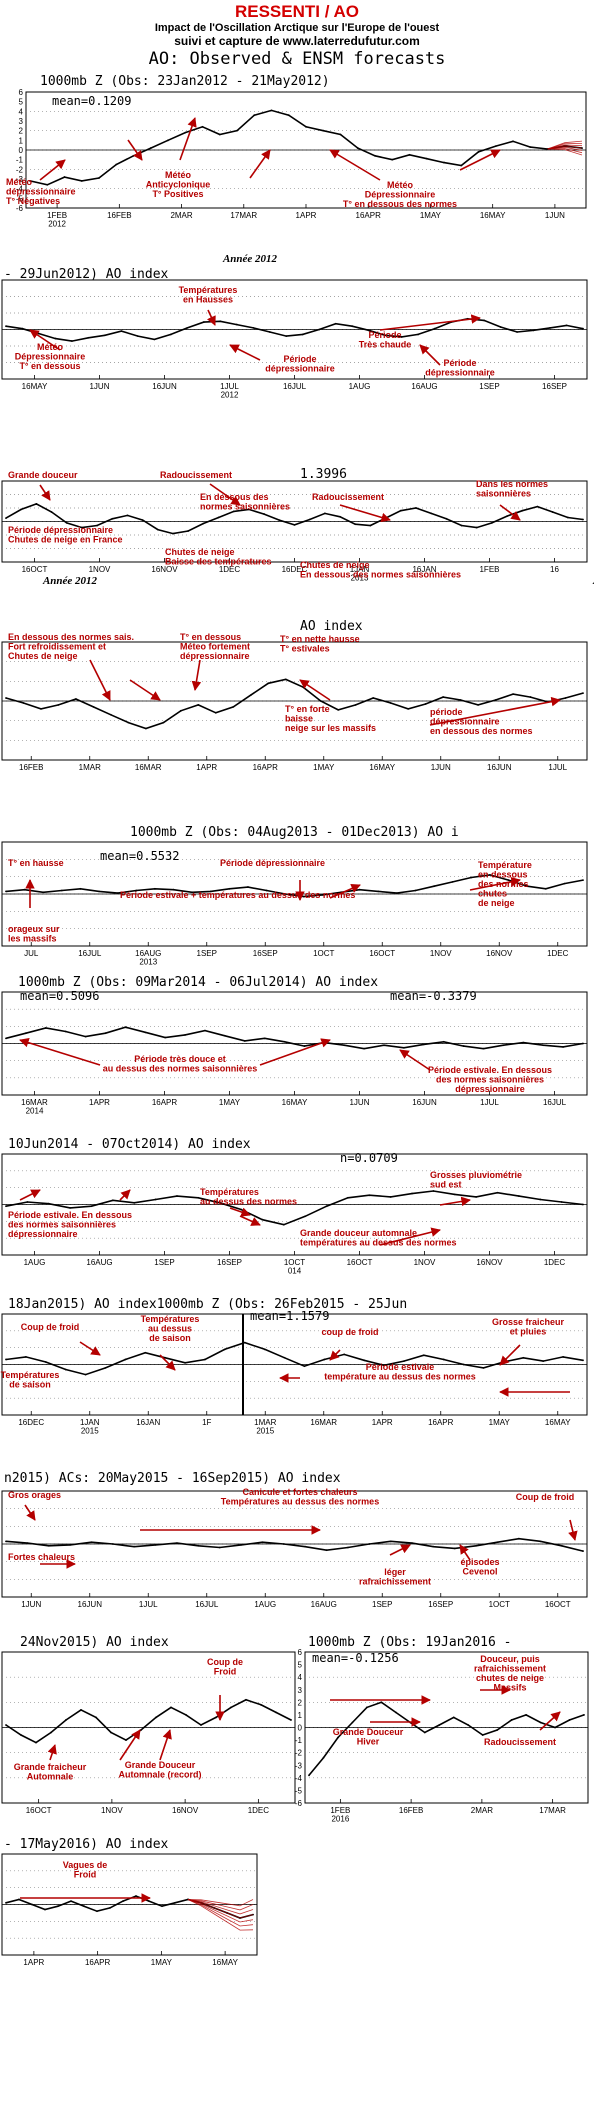 Image resolution: width=594 pixels, height=2120 pixels. I want to click on annotation-text-line: Radoucissement, so click(520, 1742).